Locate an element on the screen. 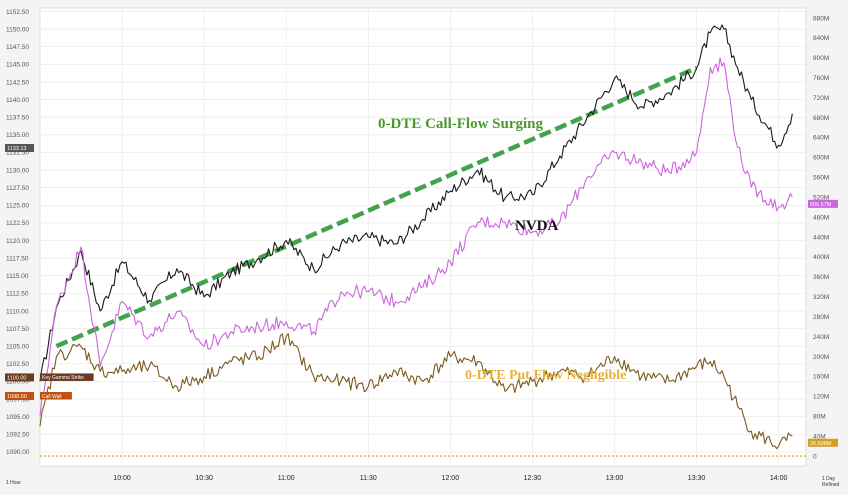 This screenshot has height=495, width=848. y-right-tick-label: 160M is located at coordinates (821, 377).